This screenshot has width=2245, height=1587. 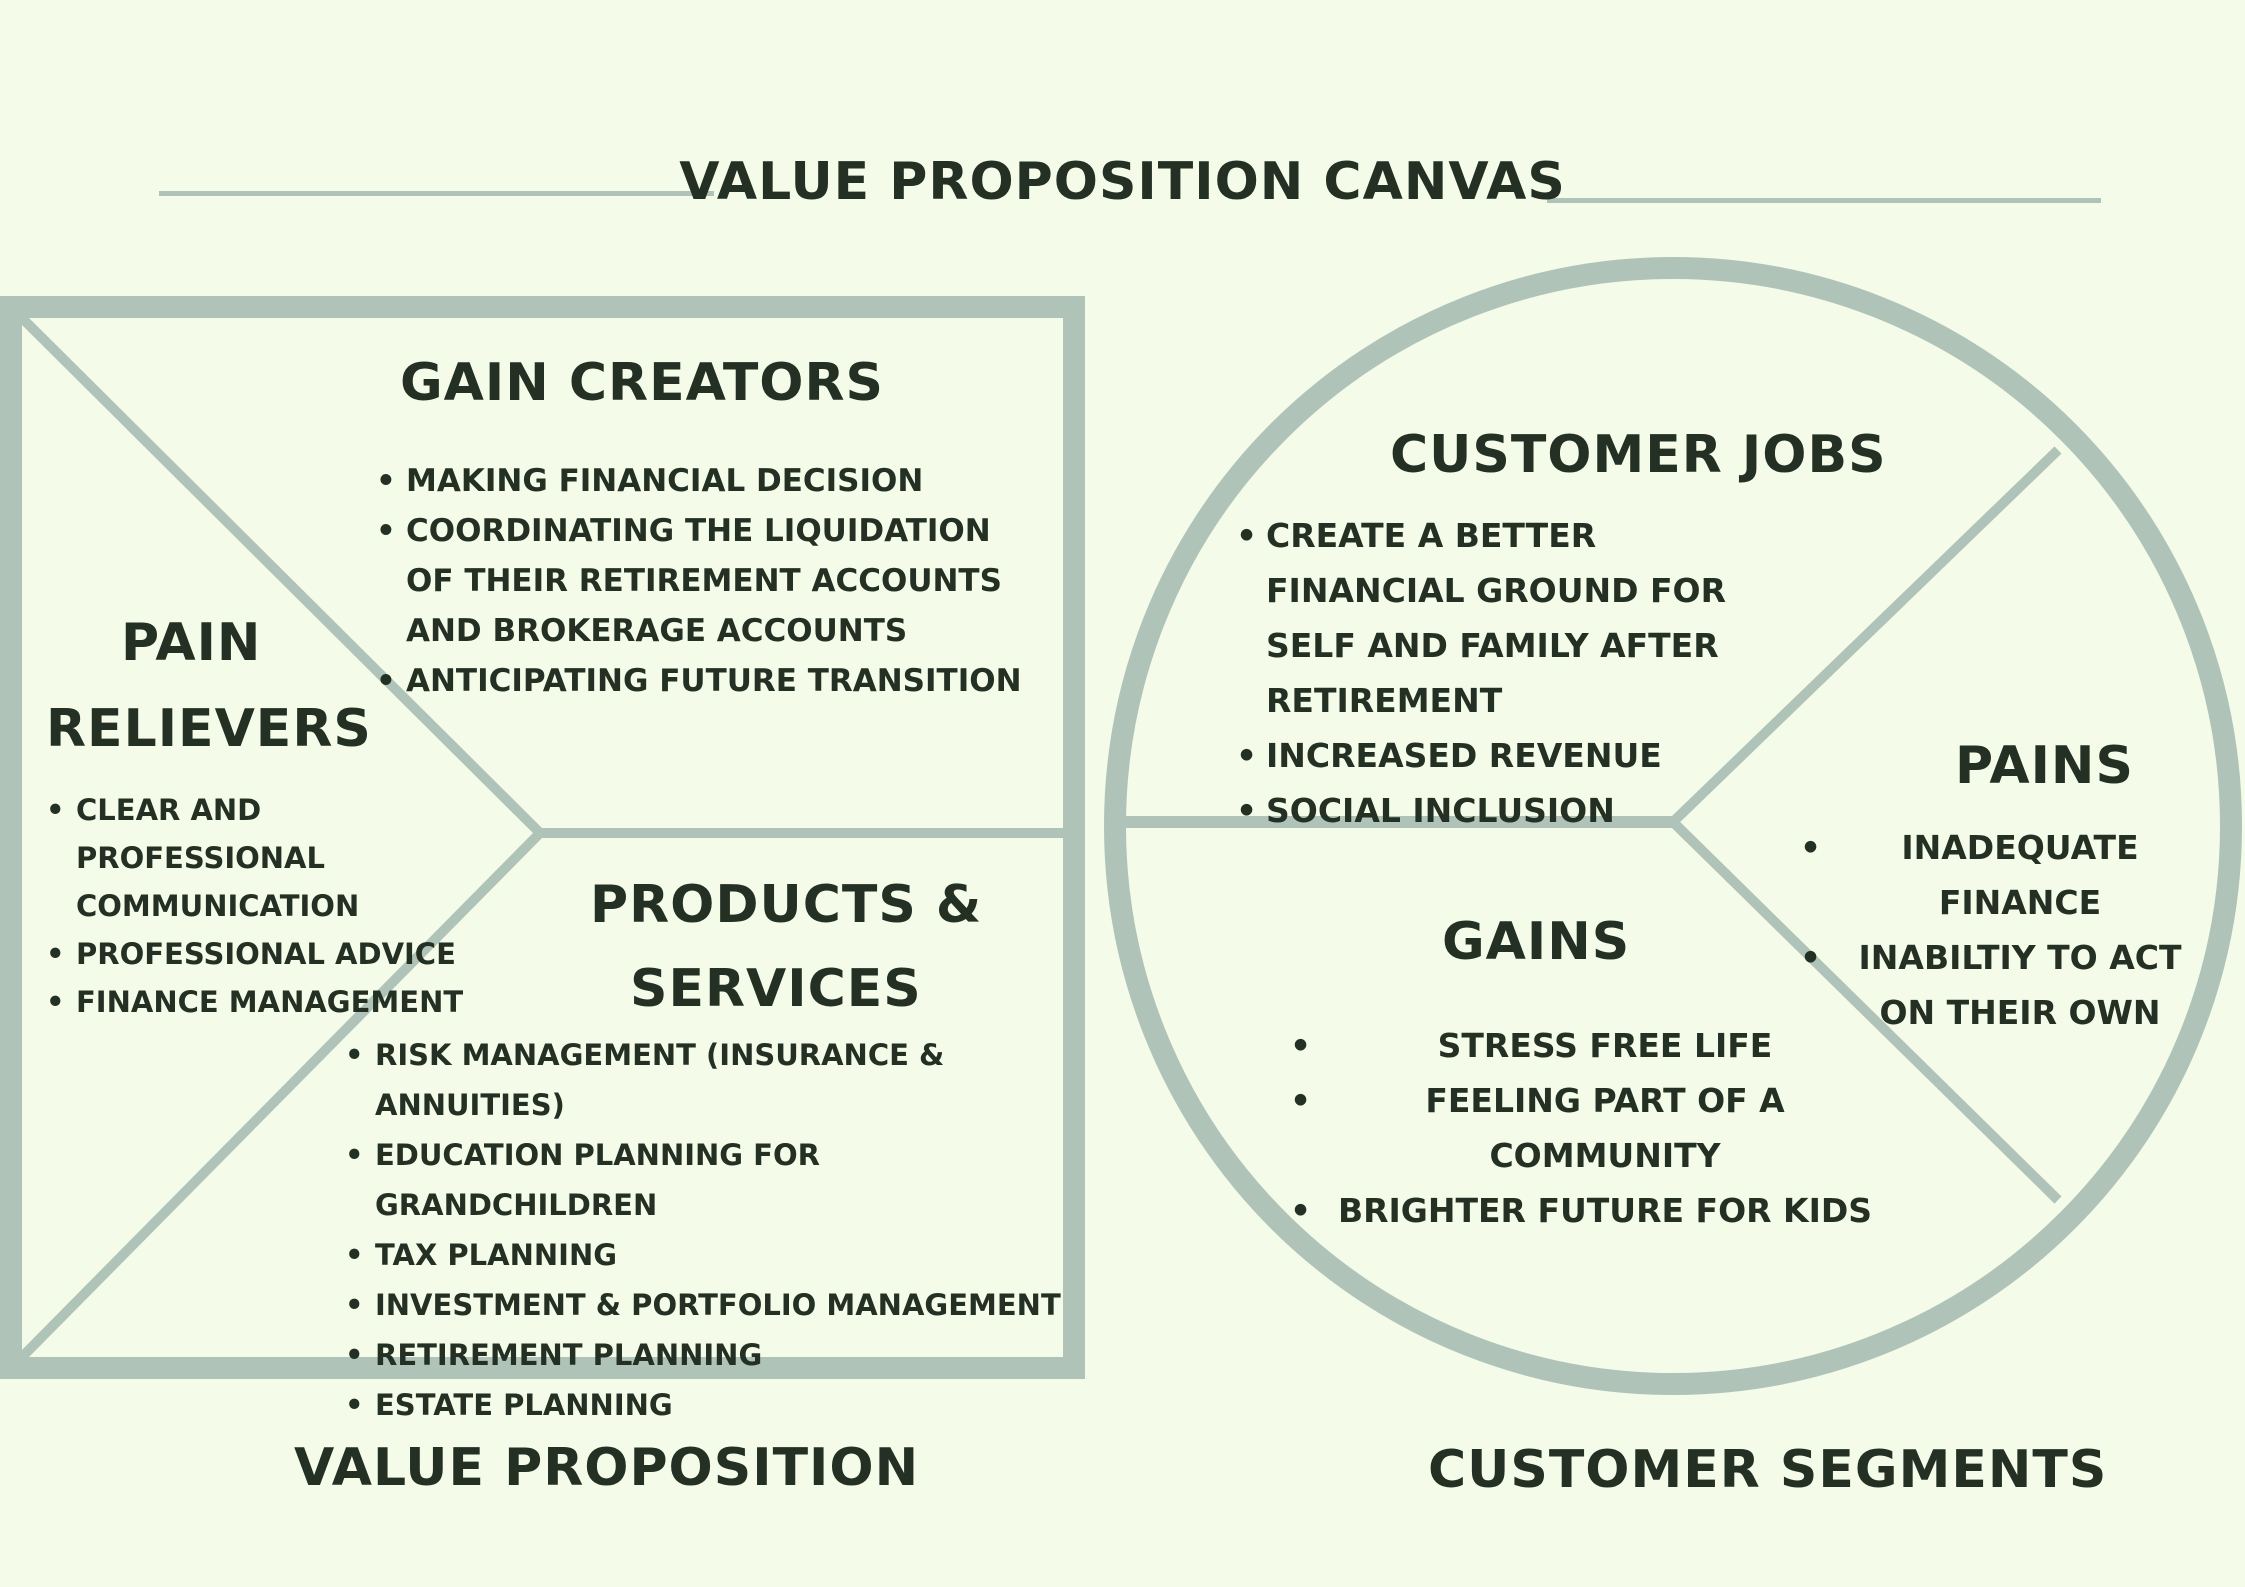 I want to click on title-rule-right, so click(x=1824, y=200).